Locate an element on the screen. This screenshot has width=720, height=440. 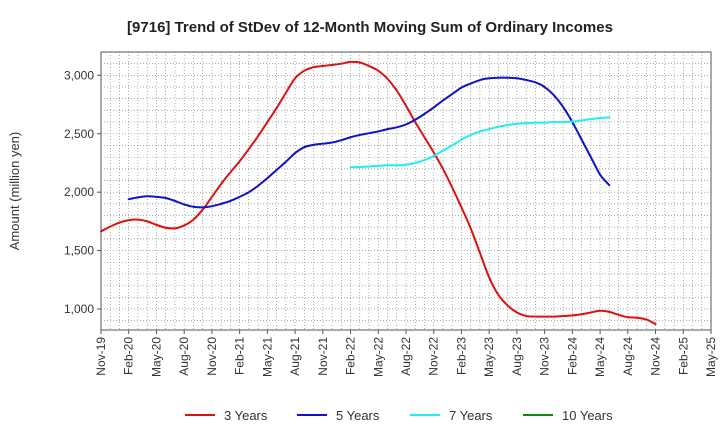
legend-label: 10 Years is located at coordinates (587, 415).